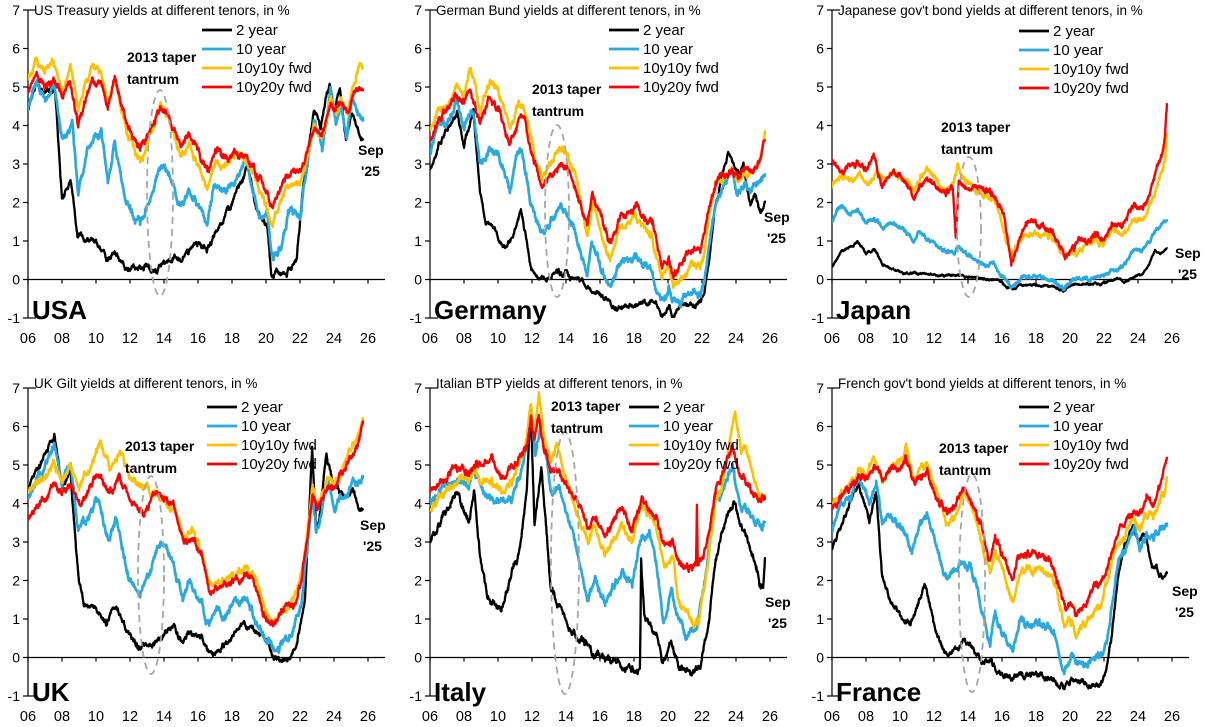  I want to click on y-tick-label: 4, so click(820, 504).